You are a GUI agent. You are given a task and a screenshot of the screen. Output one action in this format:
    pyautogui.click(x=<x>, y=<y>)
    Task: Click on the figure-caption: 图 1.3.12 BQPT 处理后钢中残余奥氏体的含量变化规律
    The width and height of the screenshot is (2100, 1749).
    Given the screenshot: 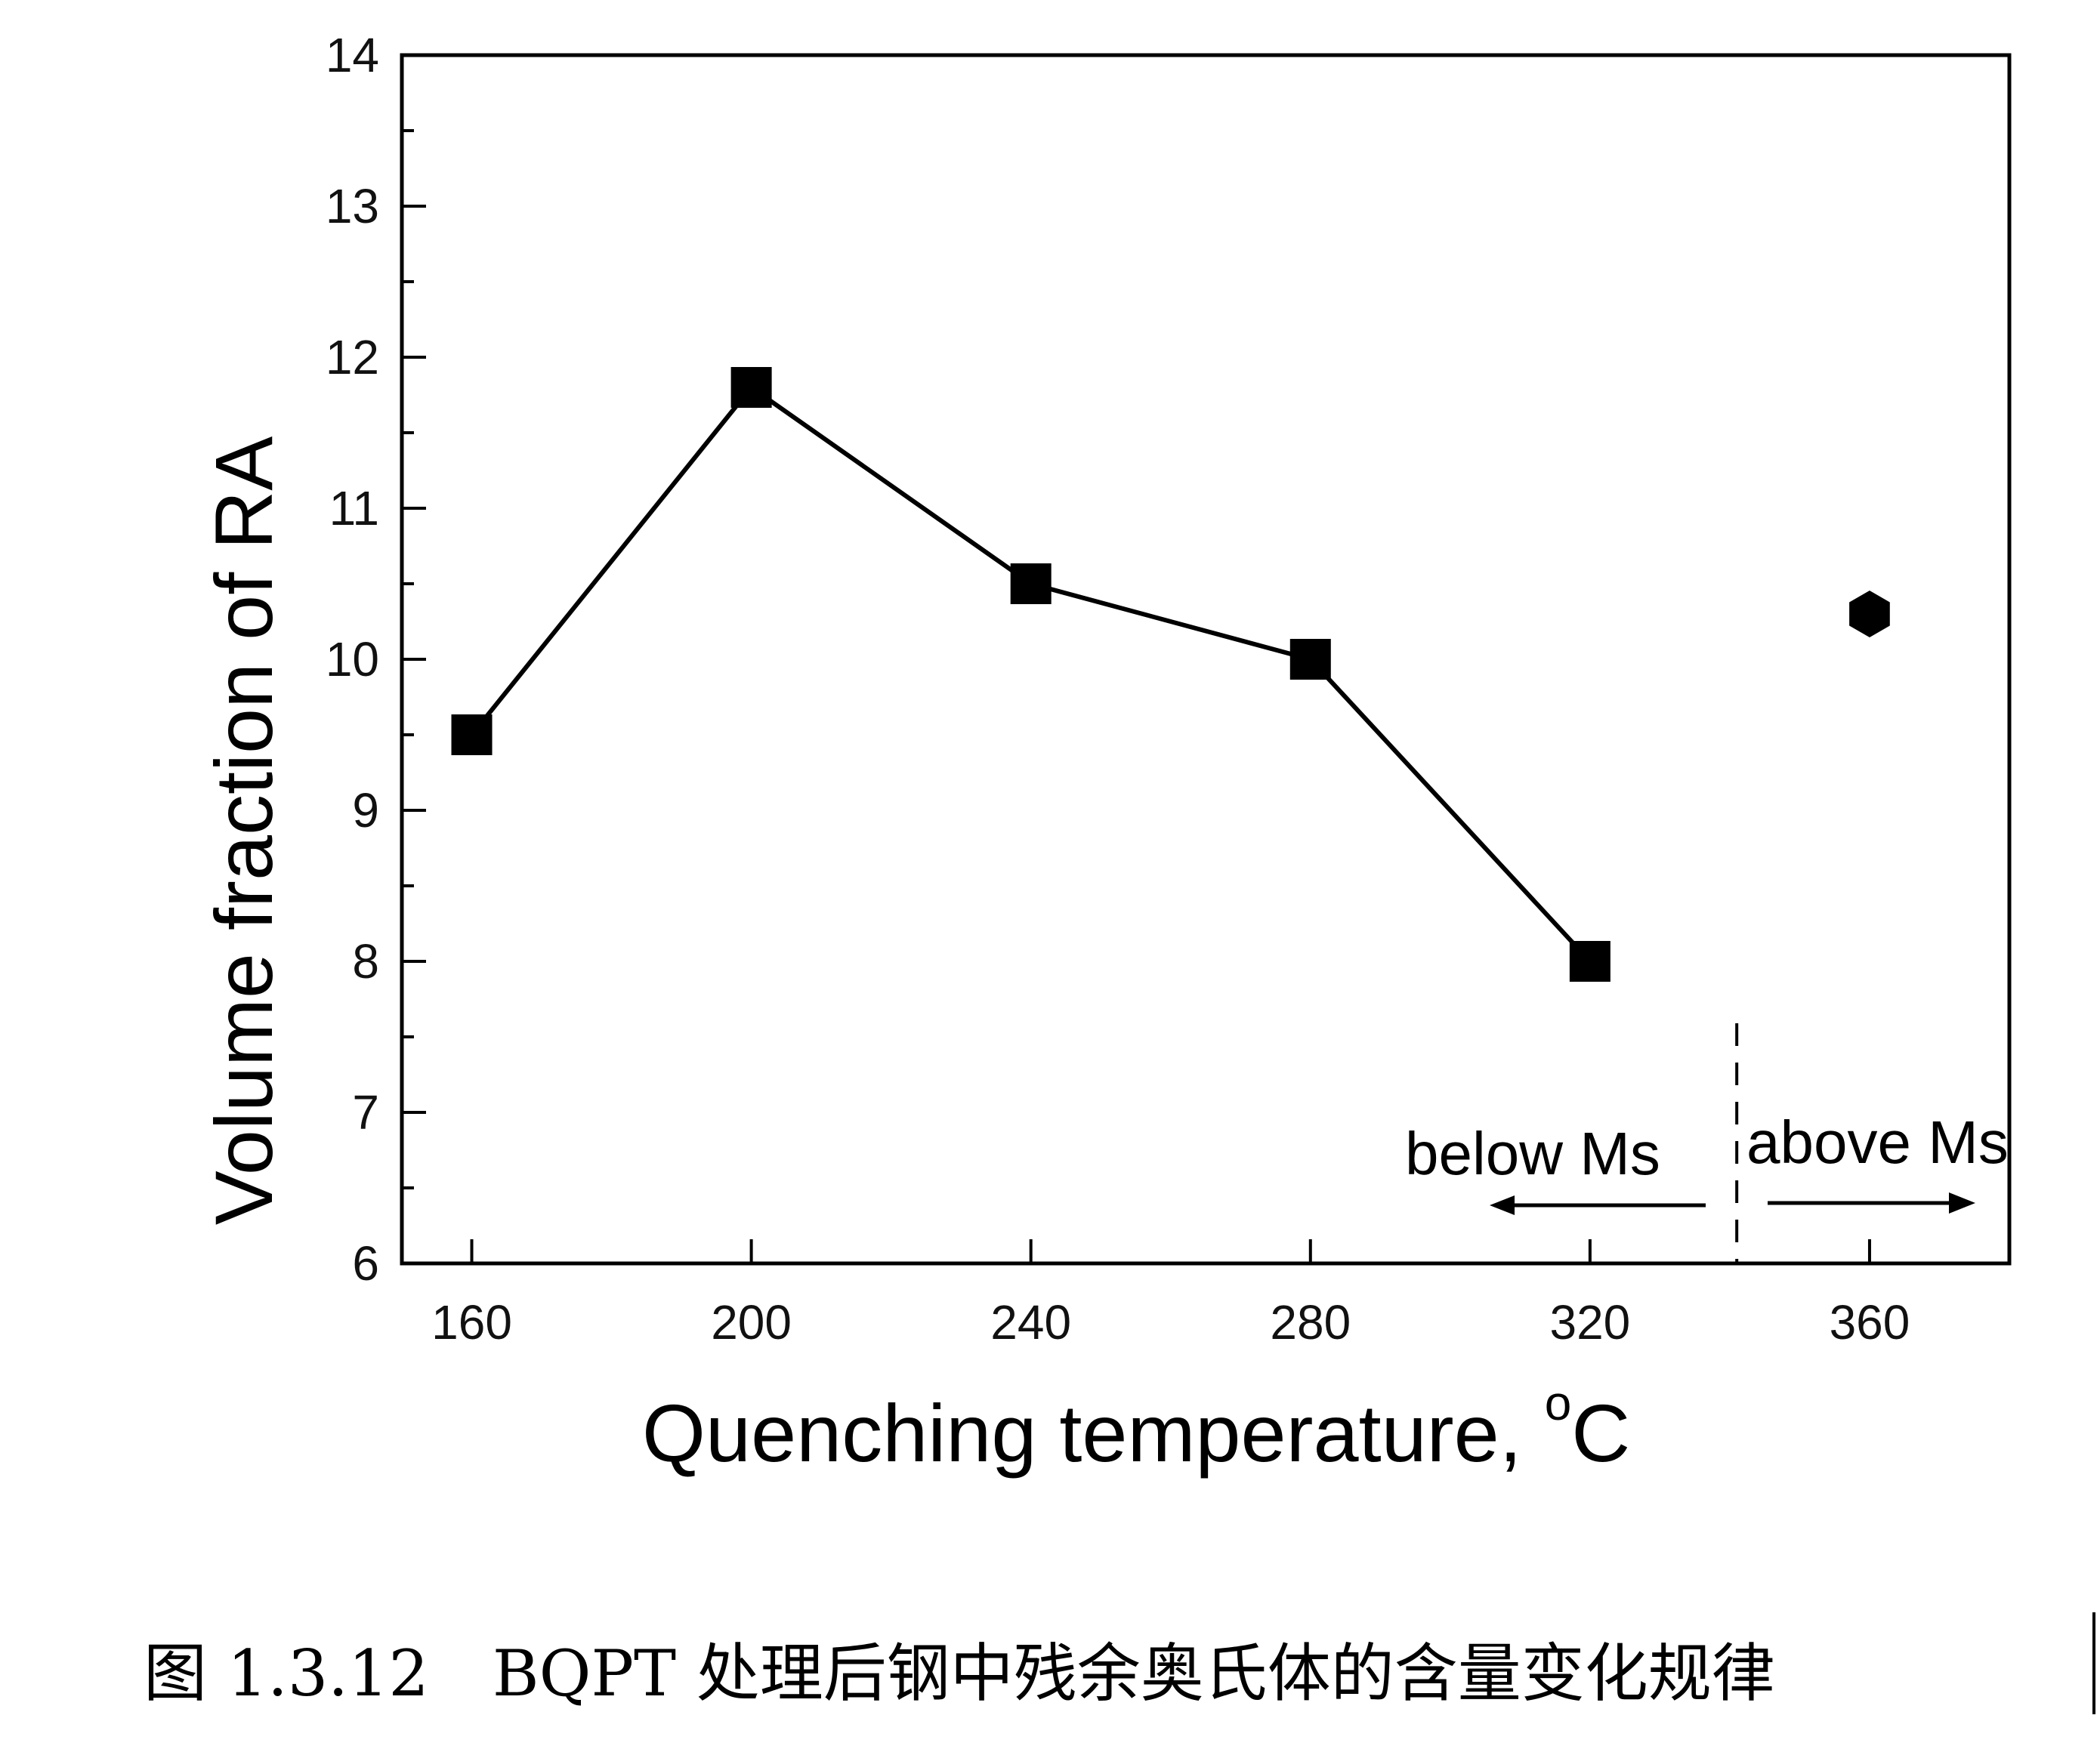 What is the action you would take?
    pyautogui.click(x=959, y=1673)
    